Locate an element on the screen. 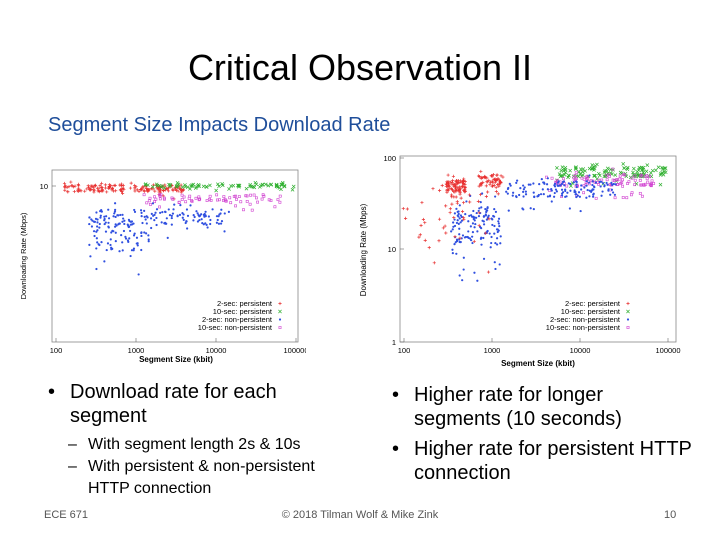  legend-label: 10-sec: non-persistent is located at coordinates (583, 327).